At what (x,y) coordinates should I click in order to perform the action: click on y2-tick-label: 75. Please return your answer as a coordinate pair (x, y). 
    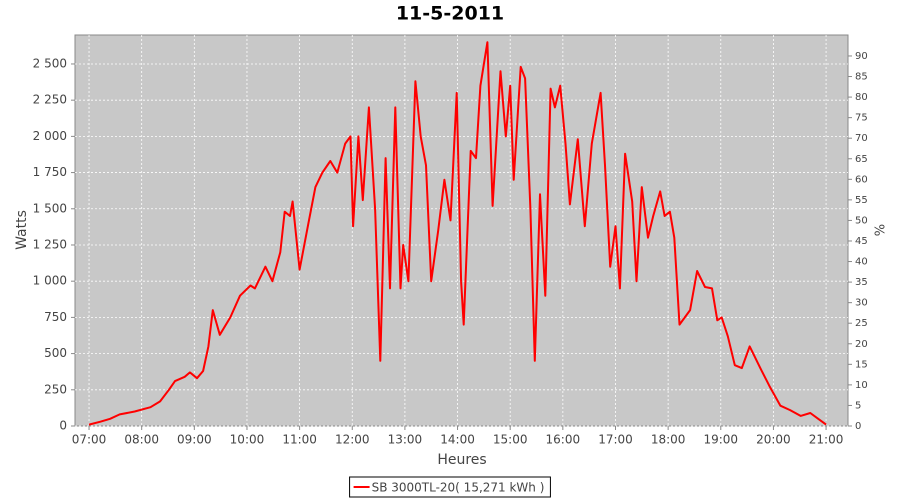
    Looking at the image, I should click on (861, 118).